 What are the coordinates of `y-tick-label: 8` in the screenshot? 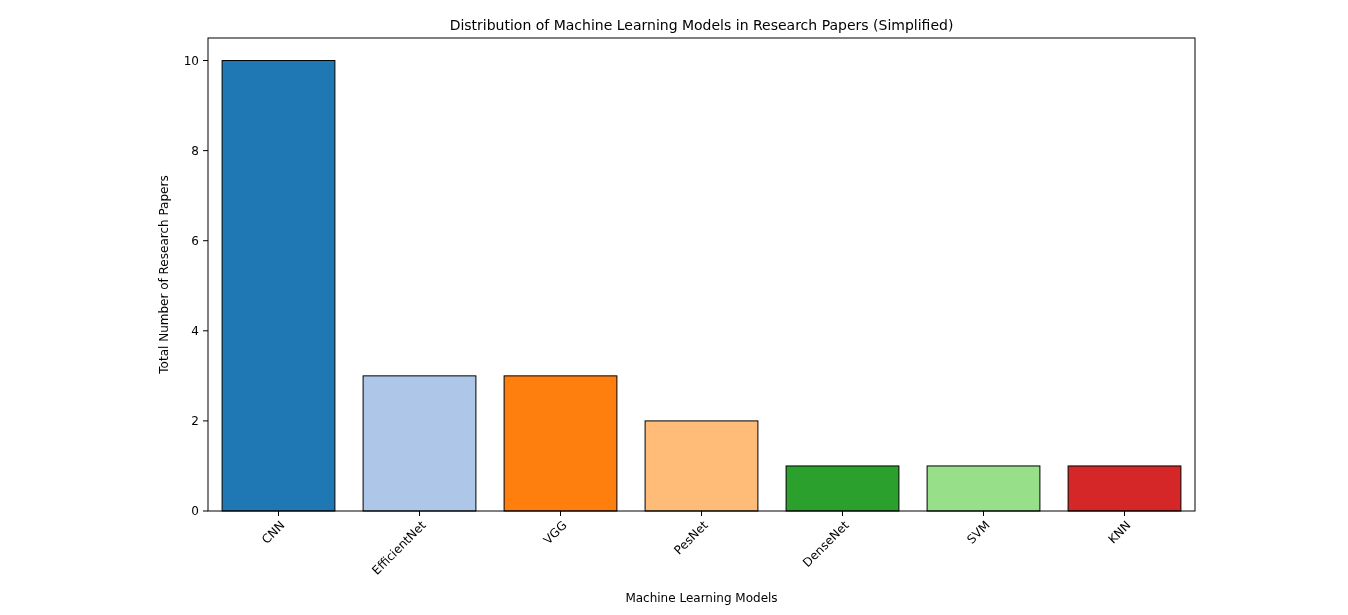 It's located at (195, 150).